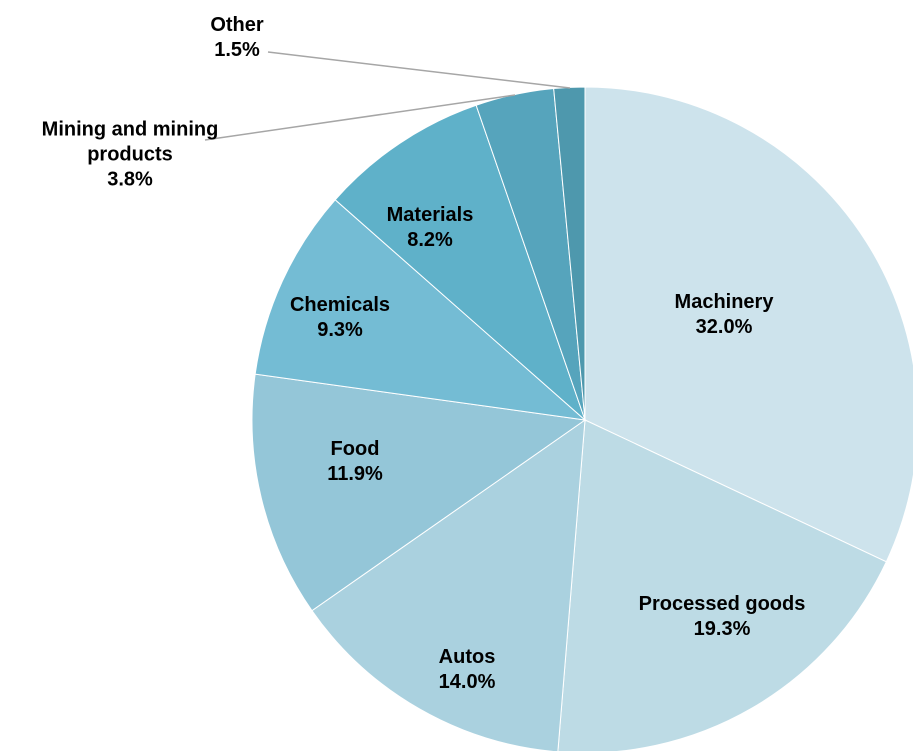  I want to click on value-label: 1.5%, so click(237, 50).